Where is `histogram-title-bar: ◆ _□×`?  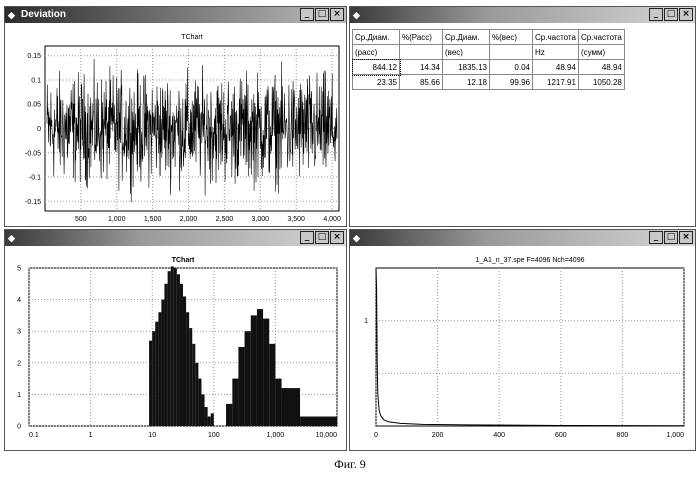
histogram-title-bar: ◆ _□× is located at coordinates (175, 238).